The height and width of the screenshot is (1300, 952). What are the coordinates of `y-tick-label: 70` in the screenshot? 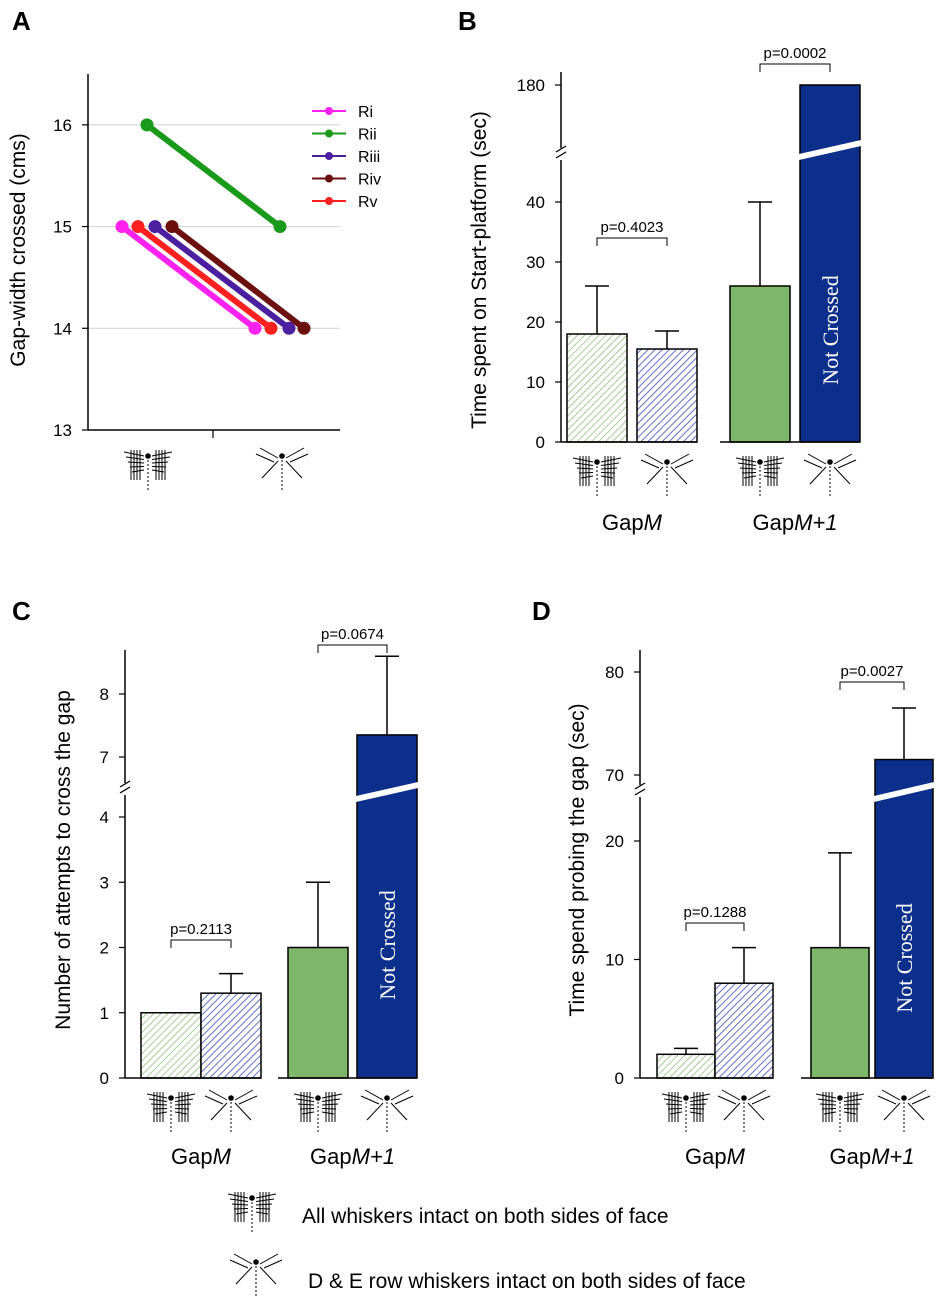 It's located at (614, 775).